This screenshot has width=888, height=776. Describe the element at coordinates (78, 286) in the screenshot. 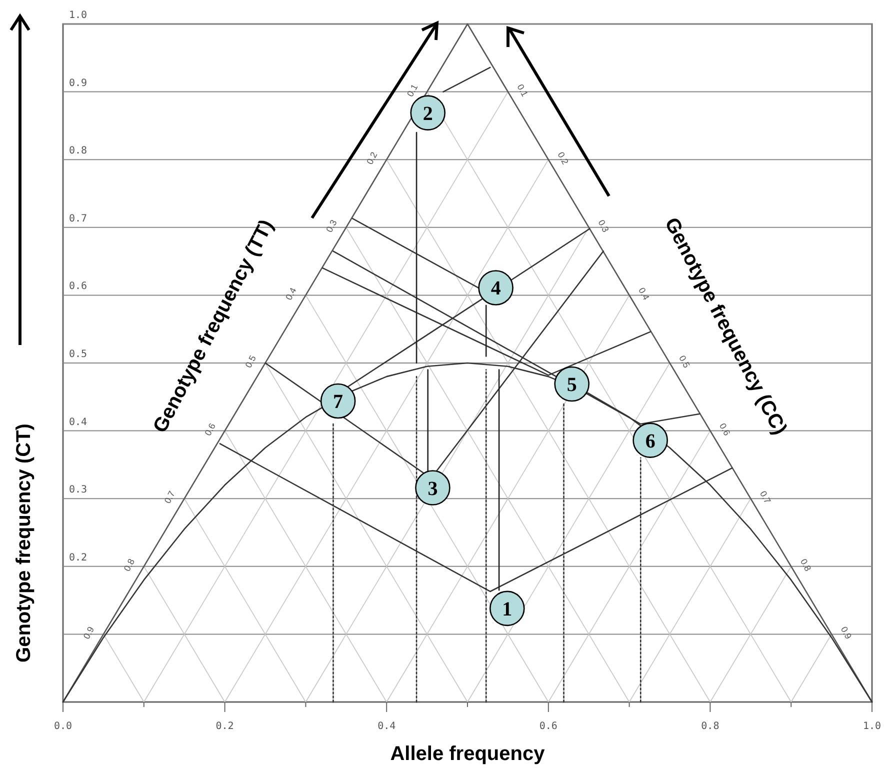

I see `y-tick-label: 0.6` at that location.